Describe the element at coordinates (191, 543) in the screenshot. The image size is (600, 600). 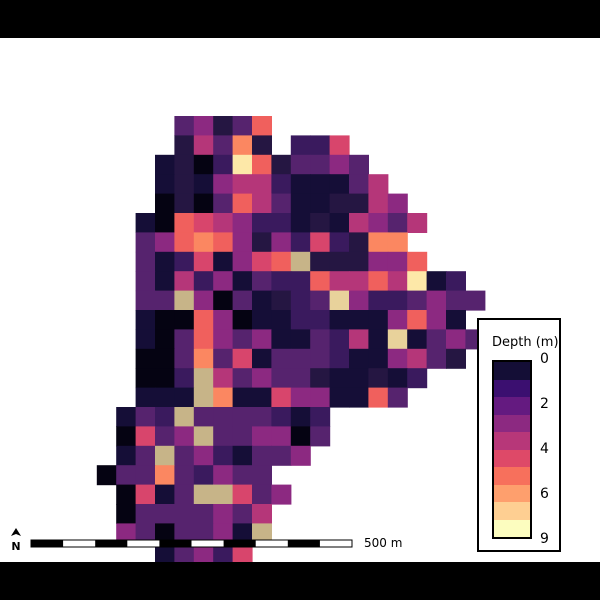
I see `scale-bar` at that location.